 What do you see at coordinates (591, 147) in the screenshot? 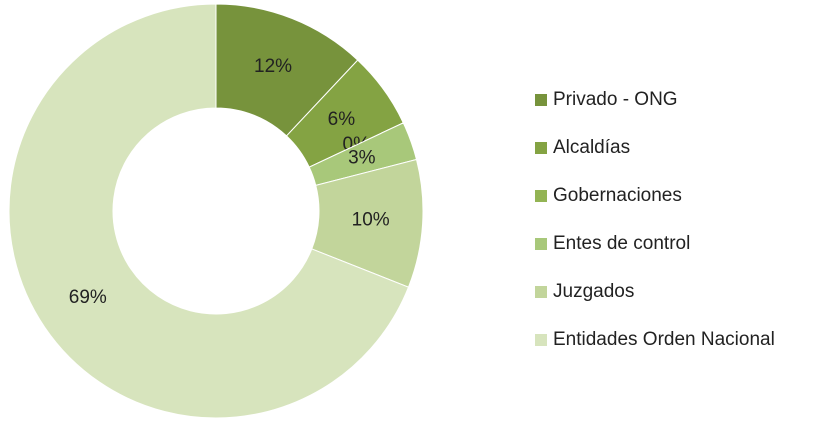
I see `legend-label: Alcaldías` at bounding box center [591, 147].